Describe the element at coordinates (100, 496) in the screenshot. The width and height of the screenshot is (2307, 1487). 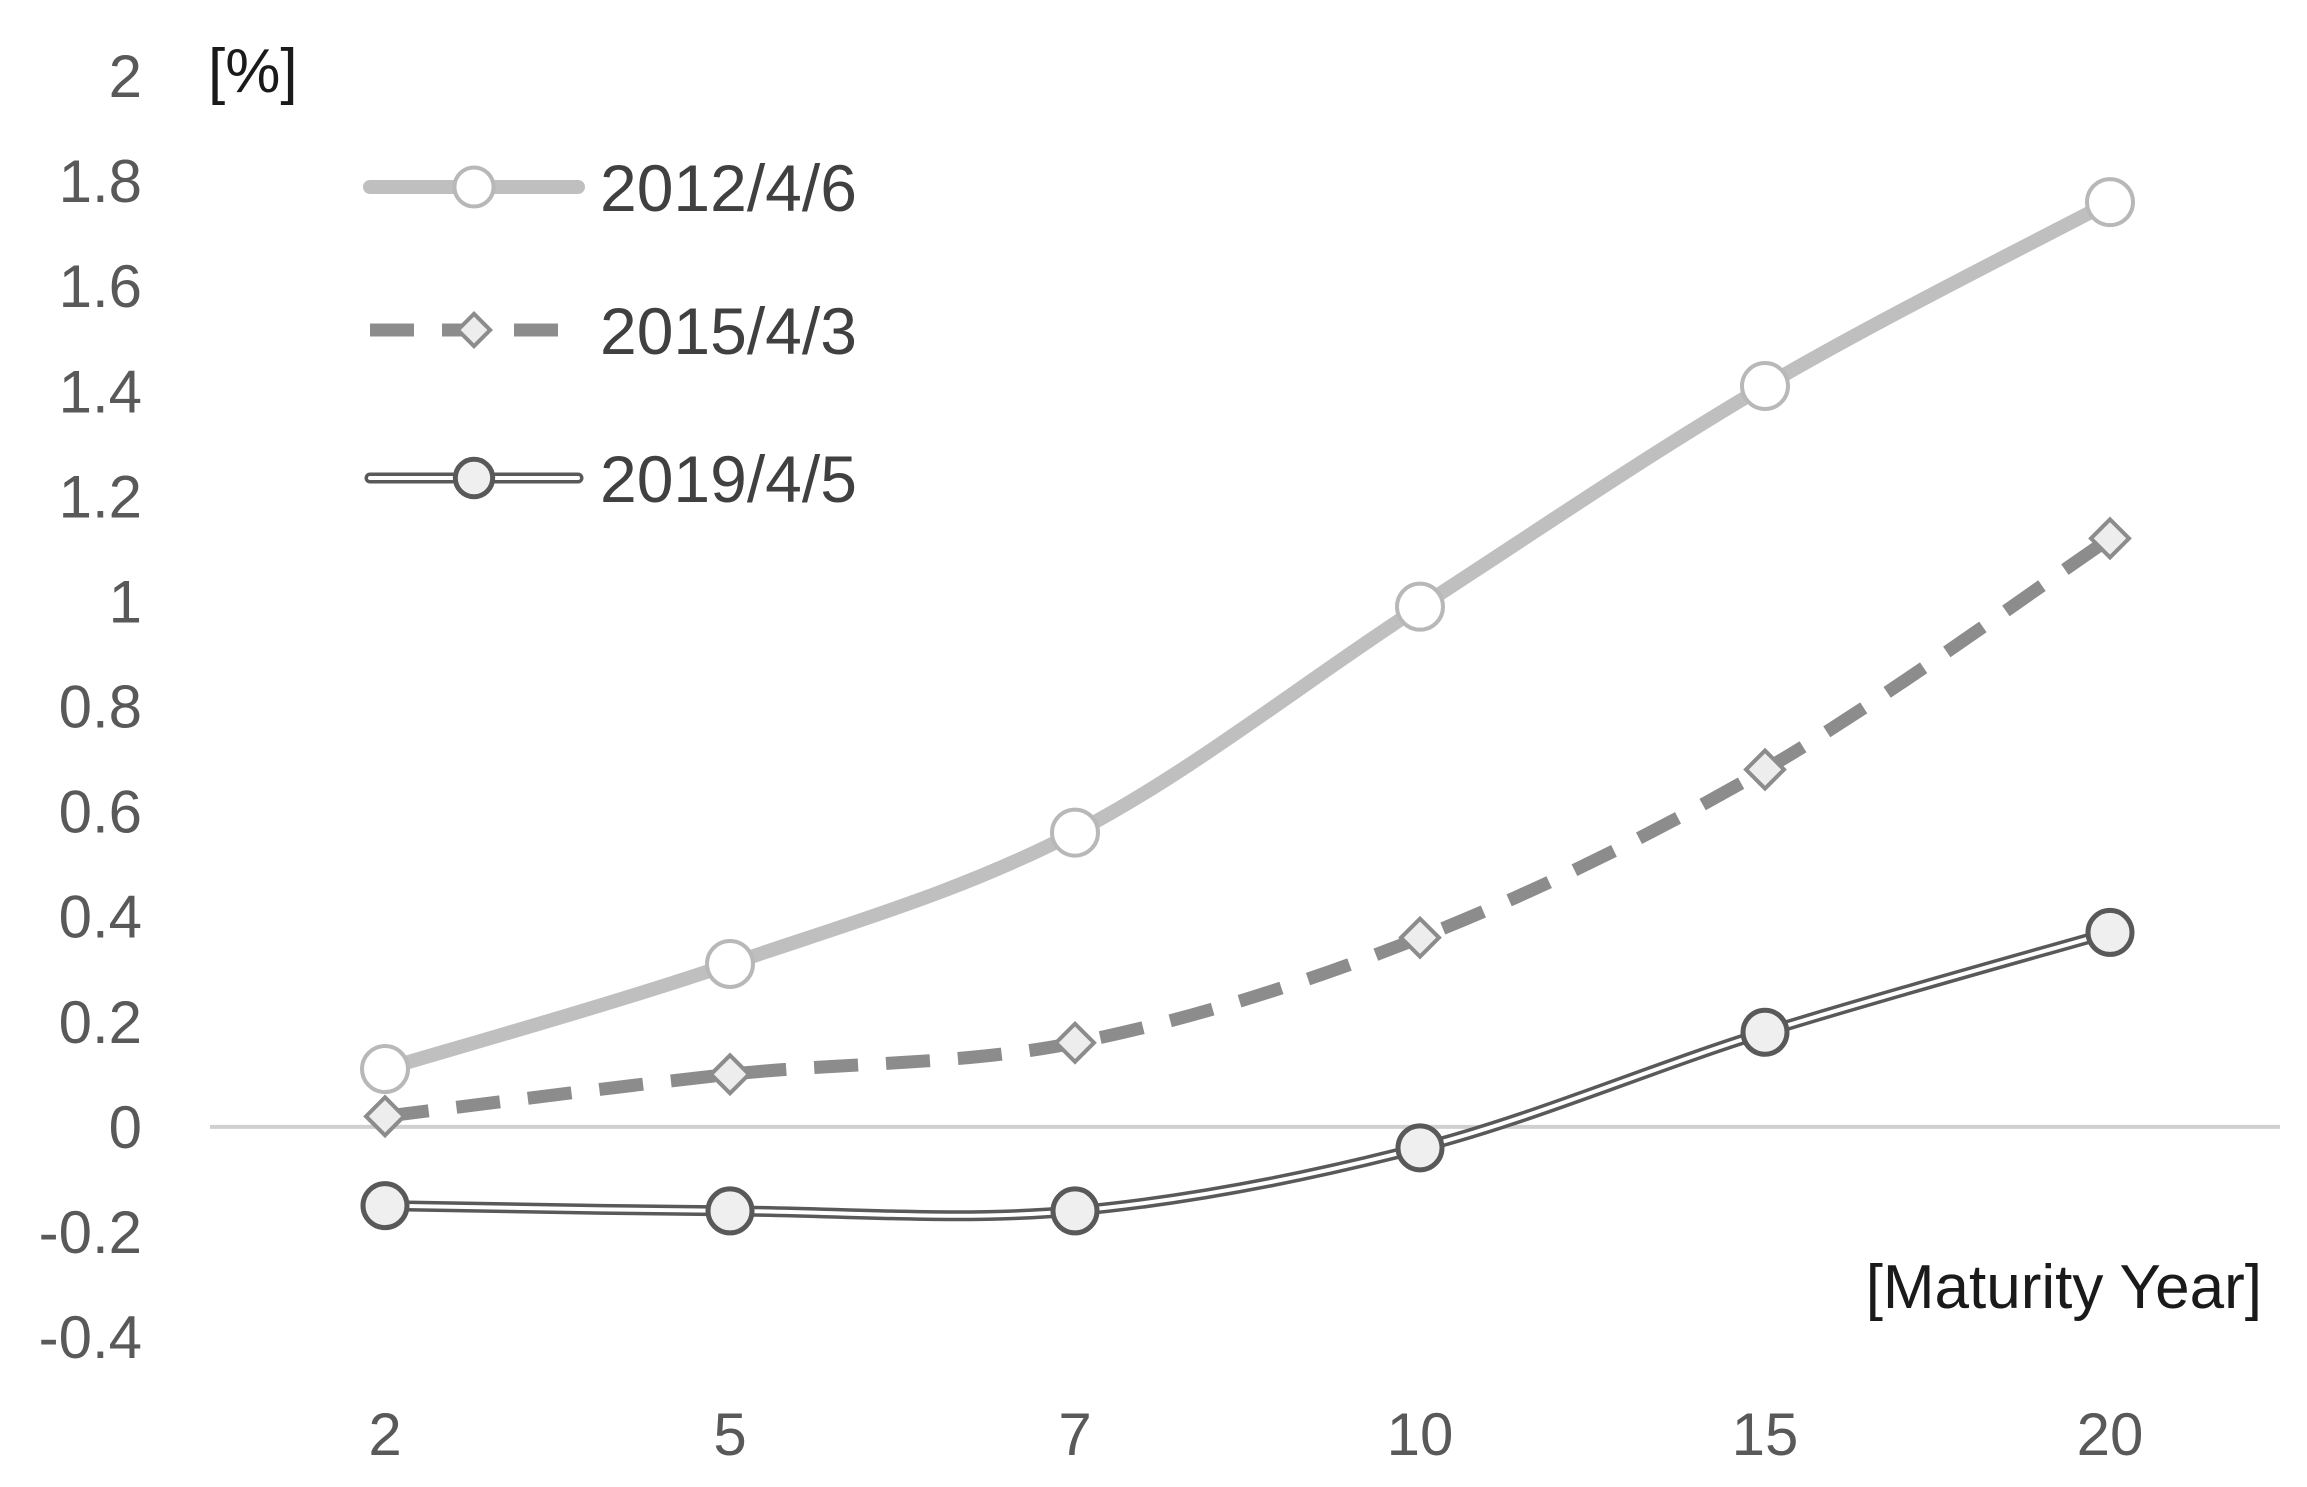
I see `y-tick-label: 1.2` at that location.